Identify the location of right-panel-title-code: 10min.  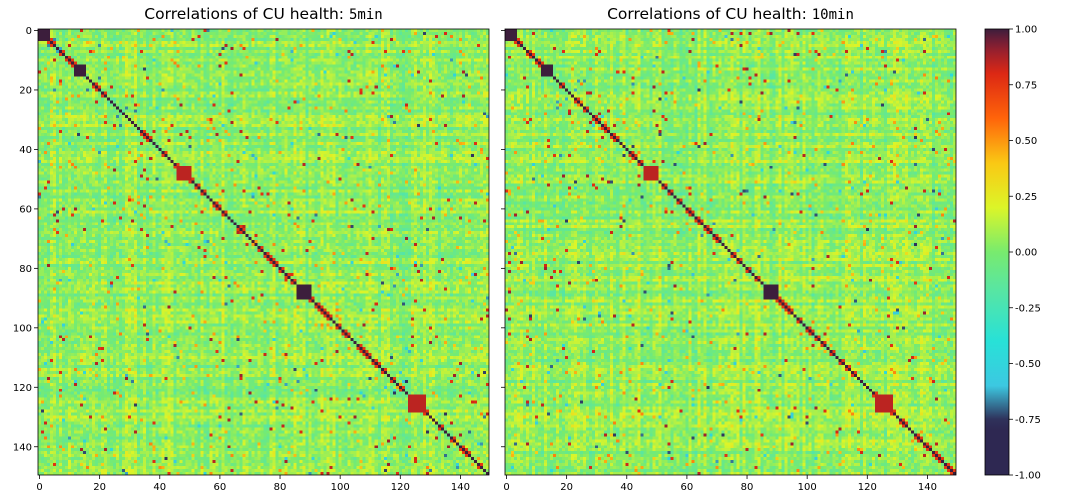
(832, 15).